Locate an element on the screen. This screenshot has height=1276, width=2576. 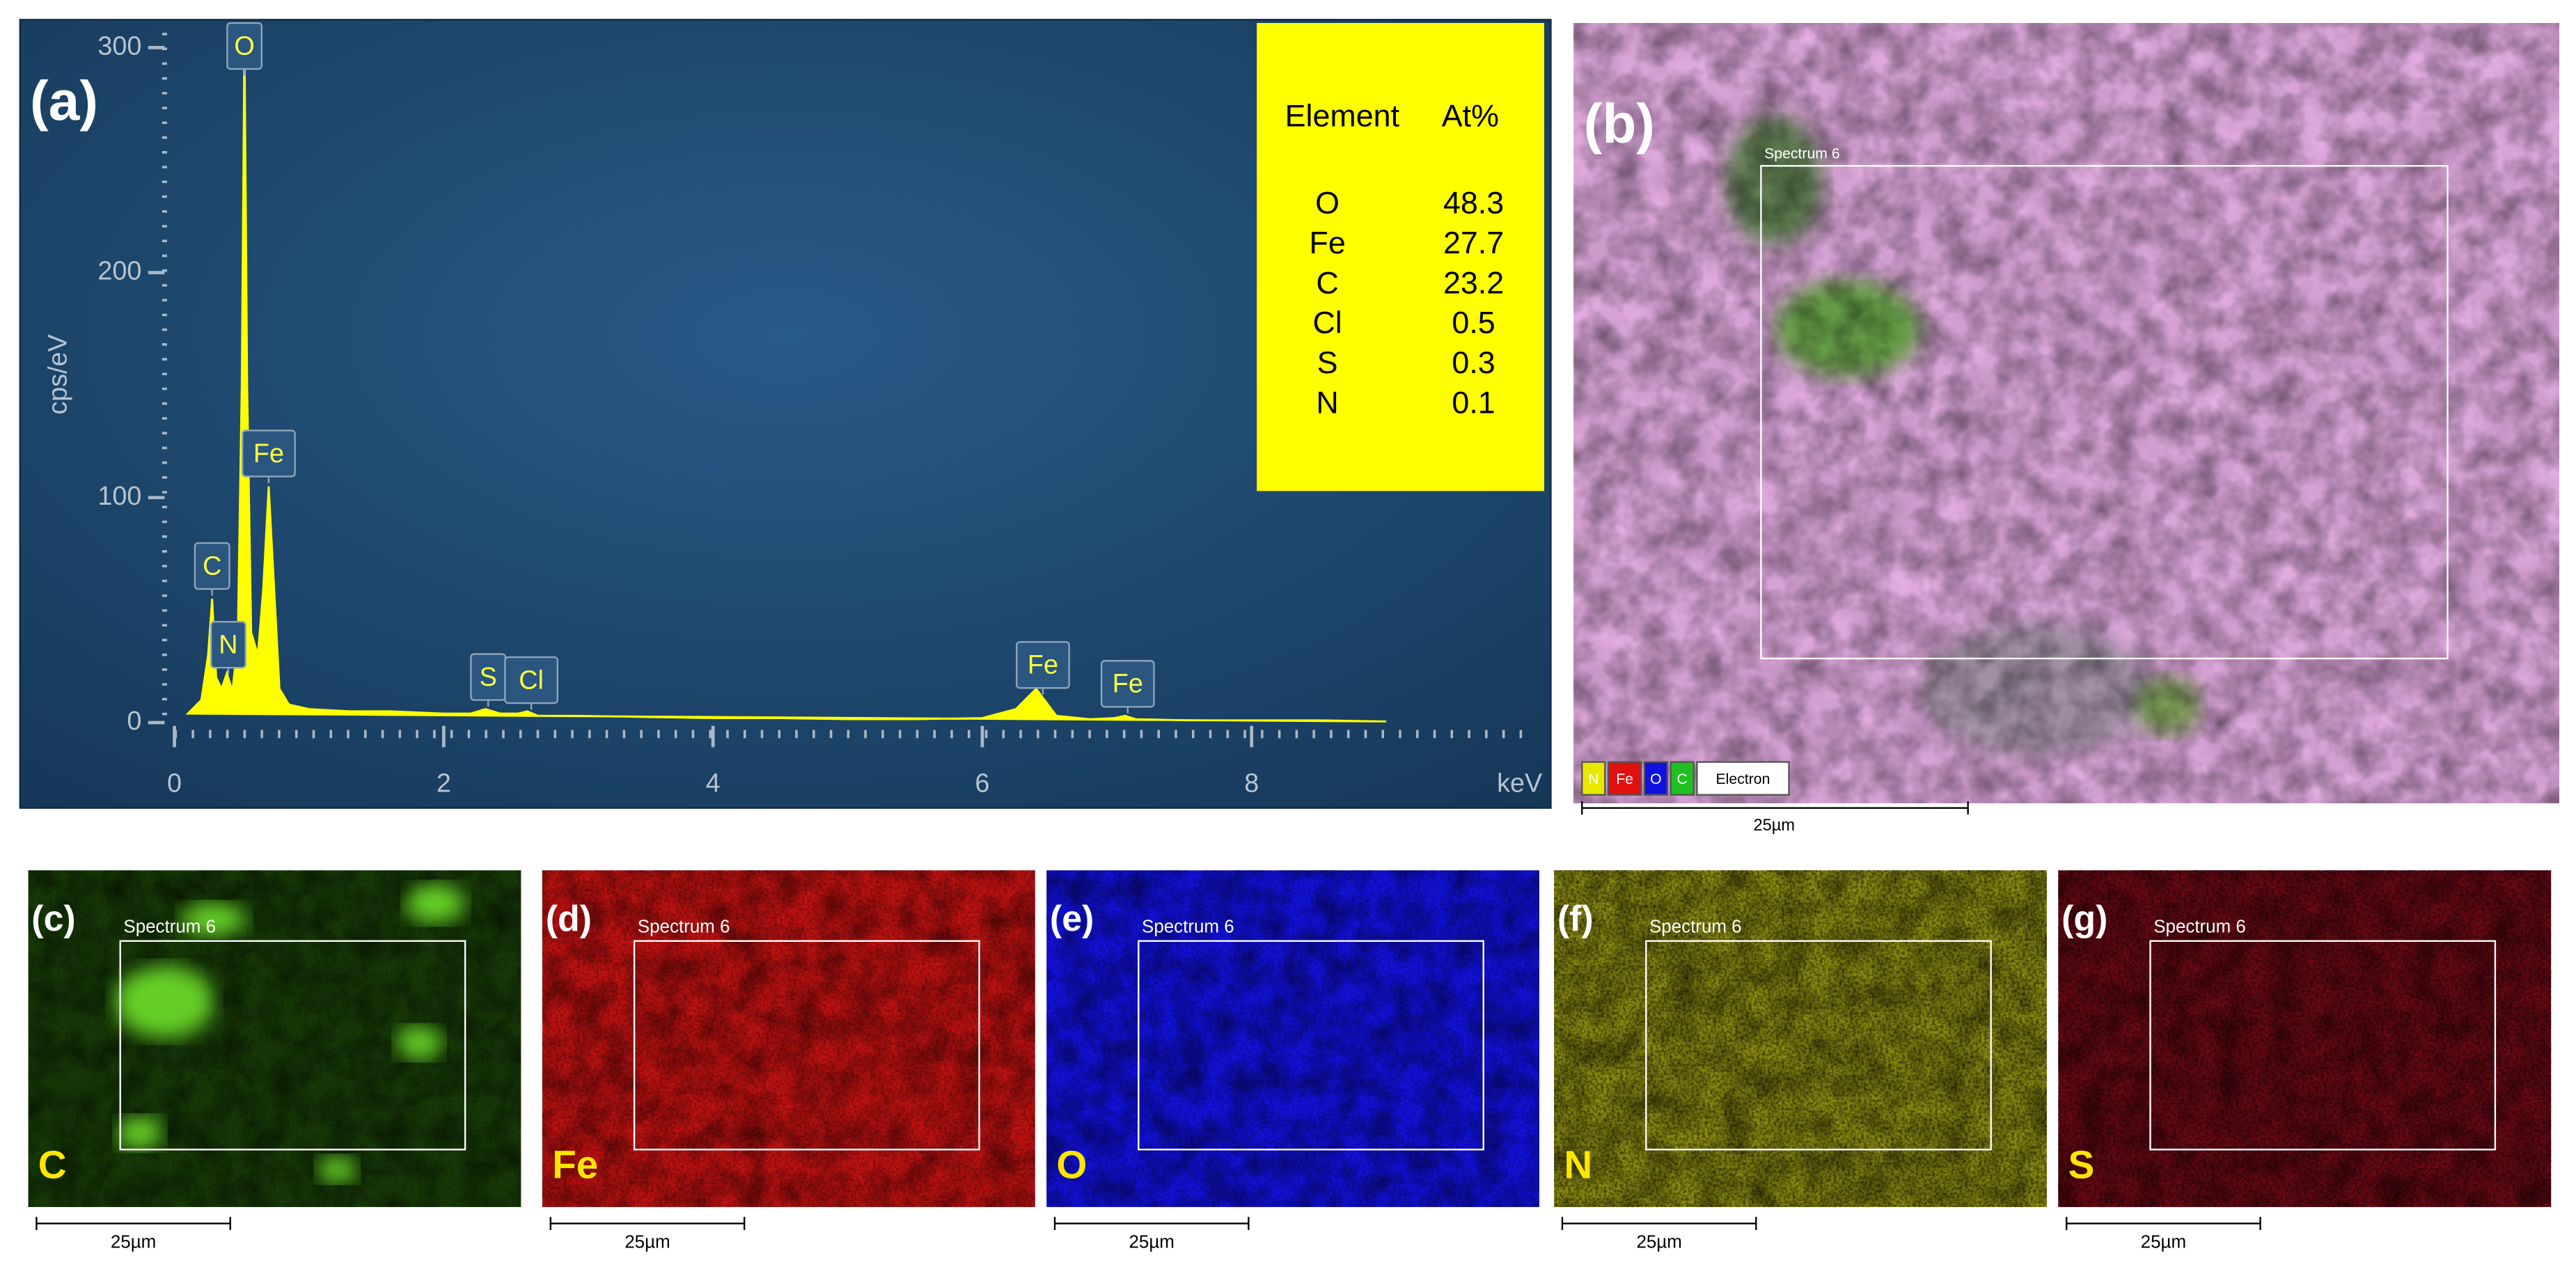
map-legend: N Fe O C Electron is located at coordinates (1685, 778).